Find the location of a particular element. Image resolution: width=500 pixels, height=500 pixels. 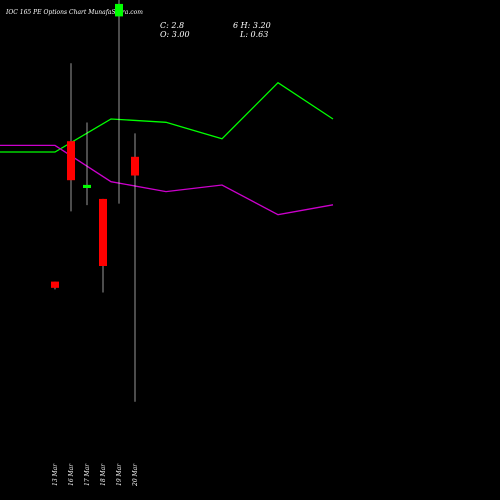

x-tick-label: 18 Mar is located at coordinates (103, 474).